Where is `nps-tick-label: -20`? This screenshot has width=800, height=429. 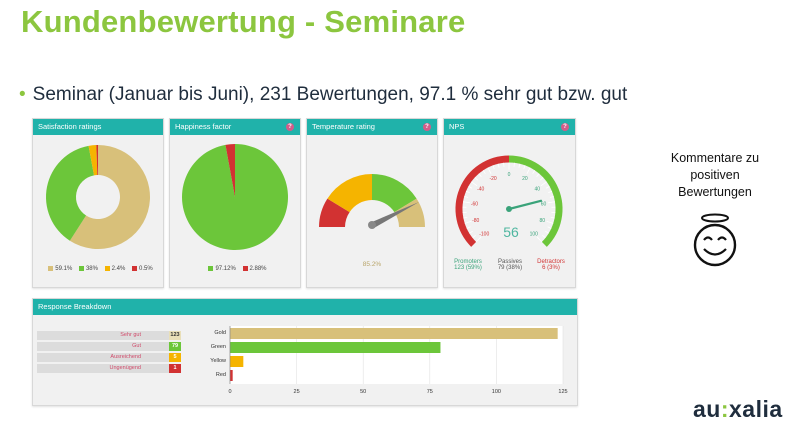
nps-tick-label: -20 is located at coordinates (492, 179).